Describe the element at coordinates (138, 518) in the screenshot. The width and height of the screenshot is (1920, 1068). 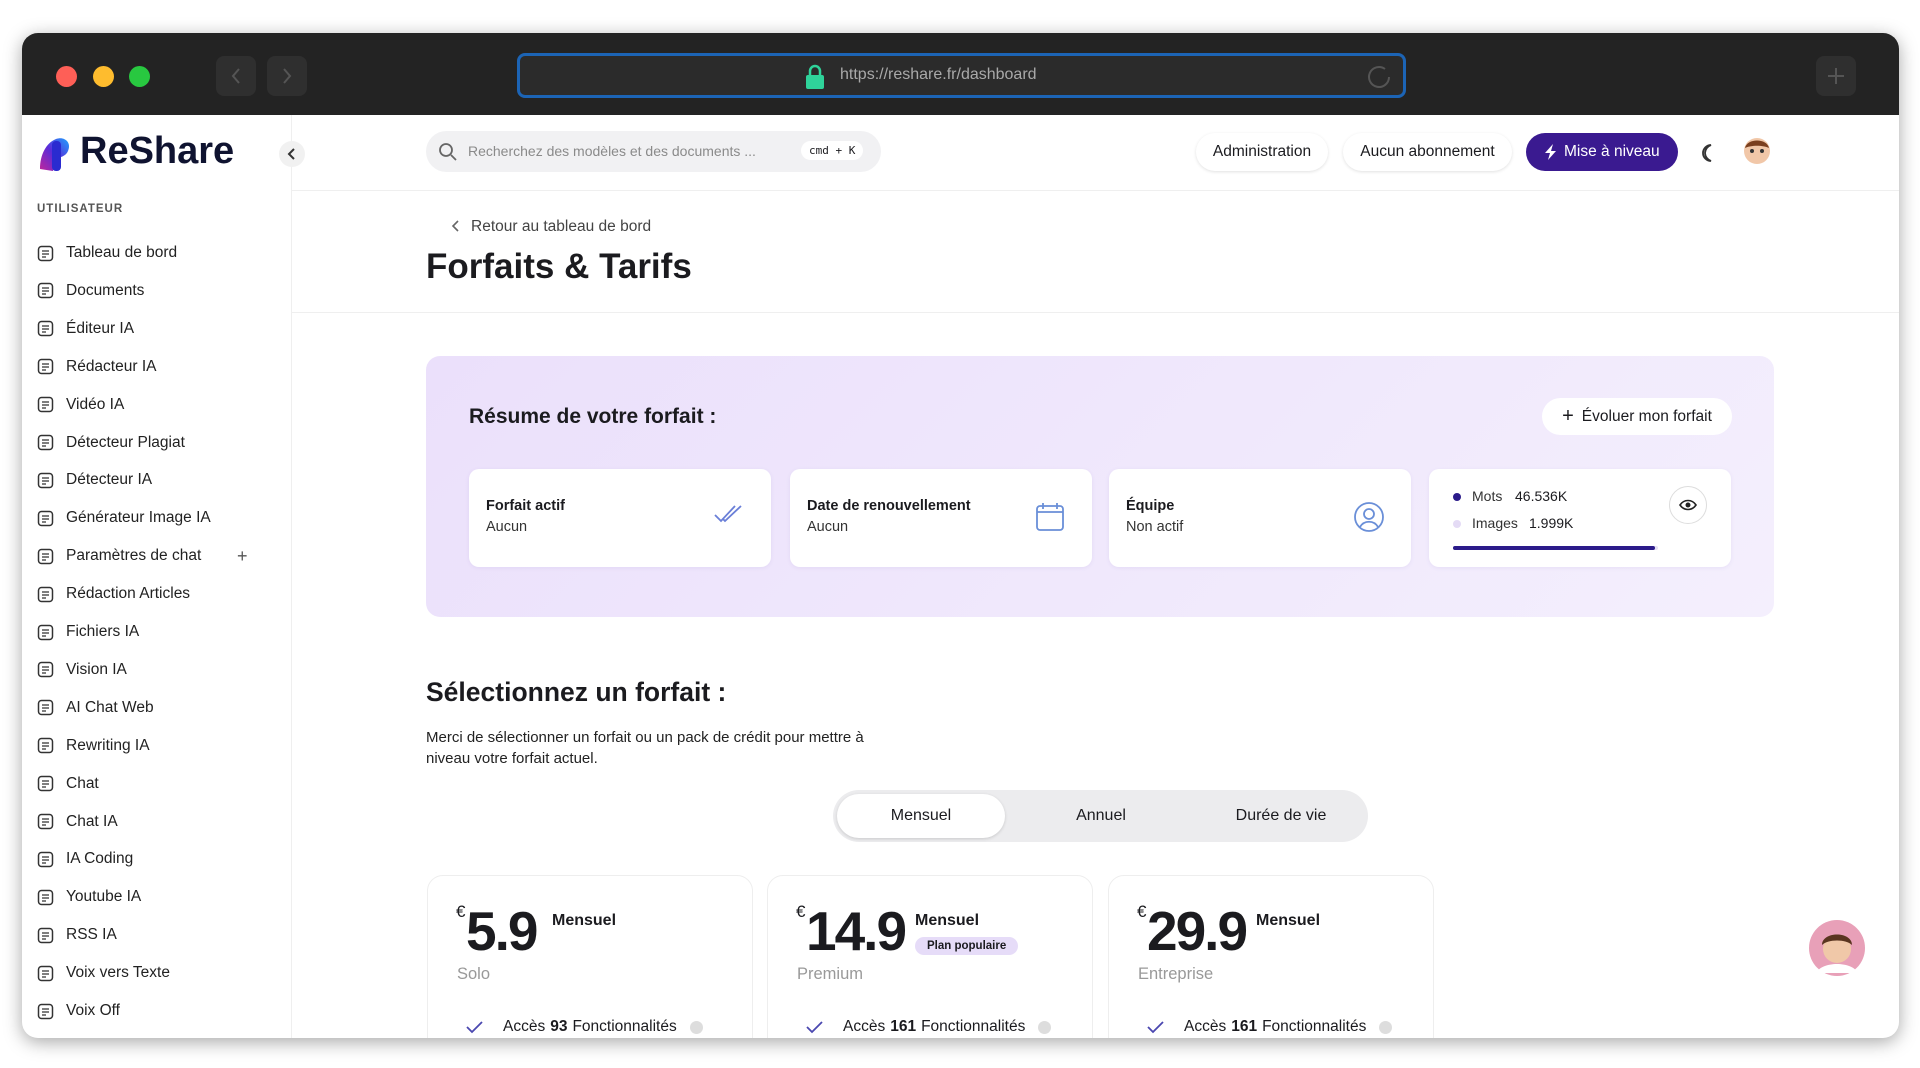
I see `nav-label: Générateur Image IA` at that location.